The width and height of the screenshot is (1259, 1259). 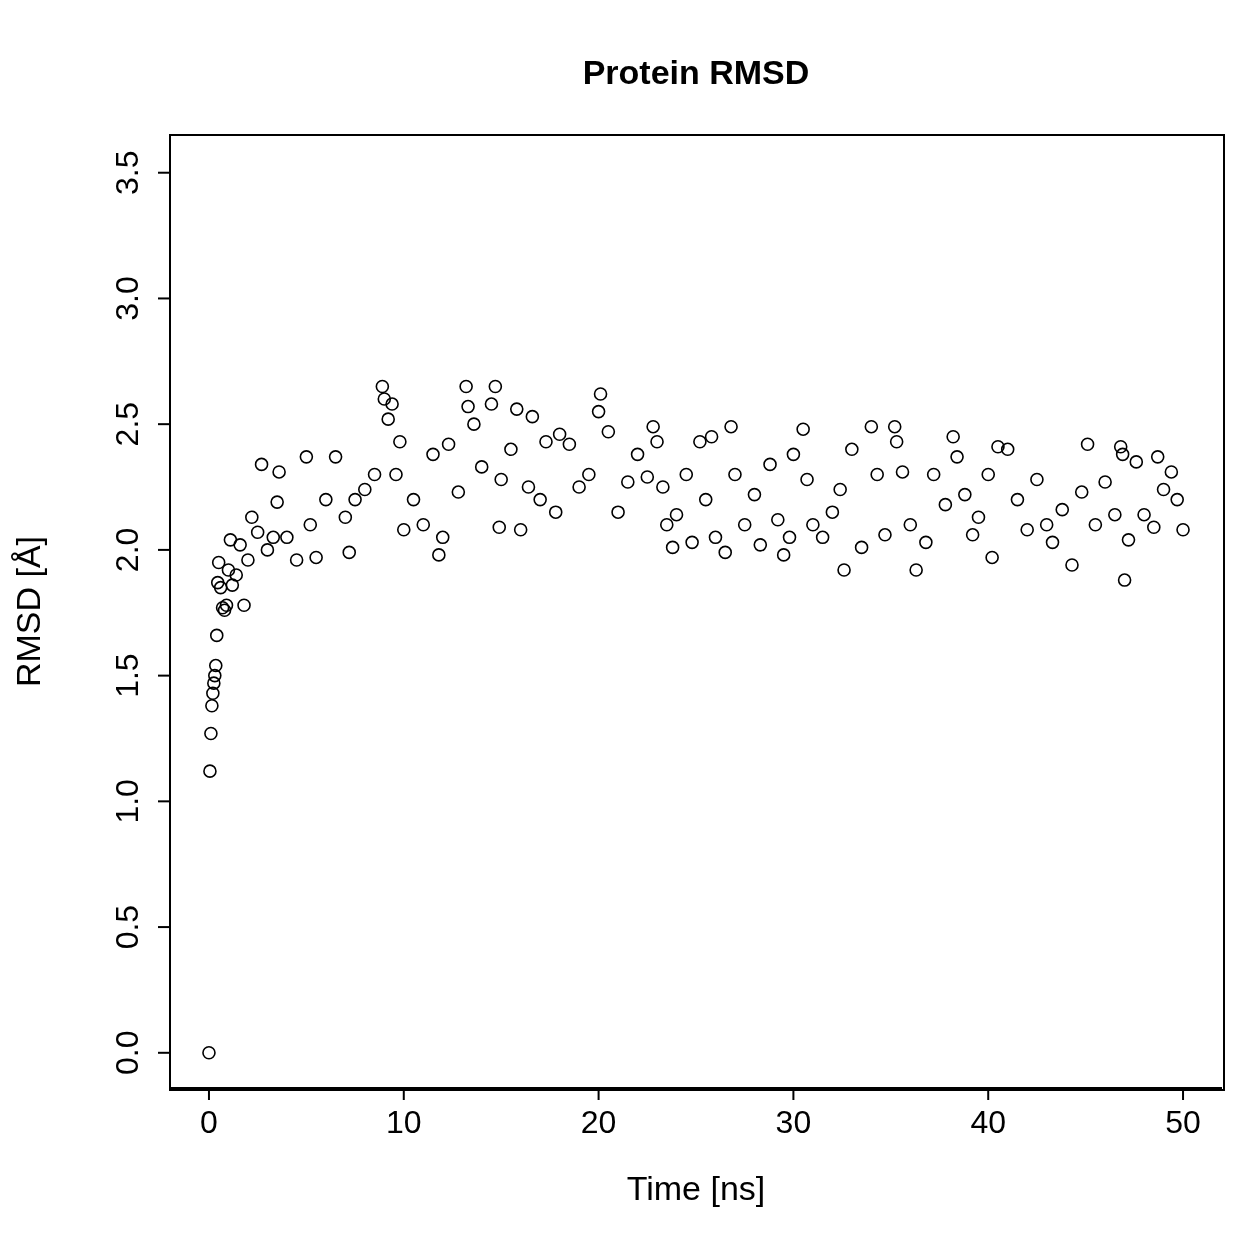 What do you see at coordinates (127, 927) in the screenshot?
I see `y-tick-label: 0.5` at bounding box center [127, 927].